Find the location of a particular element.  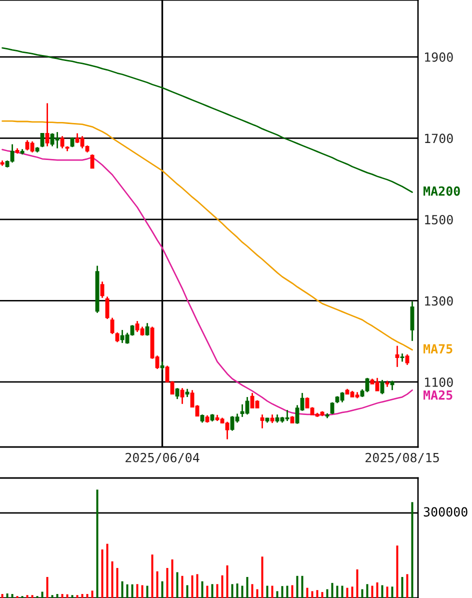

y-tick-label: 1300 is located at coordinates (439, 301).